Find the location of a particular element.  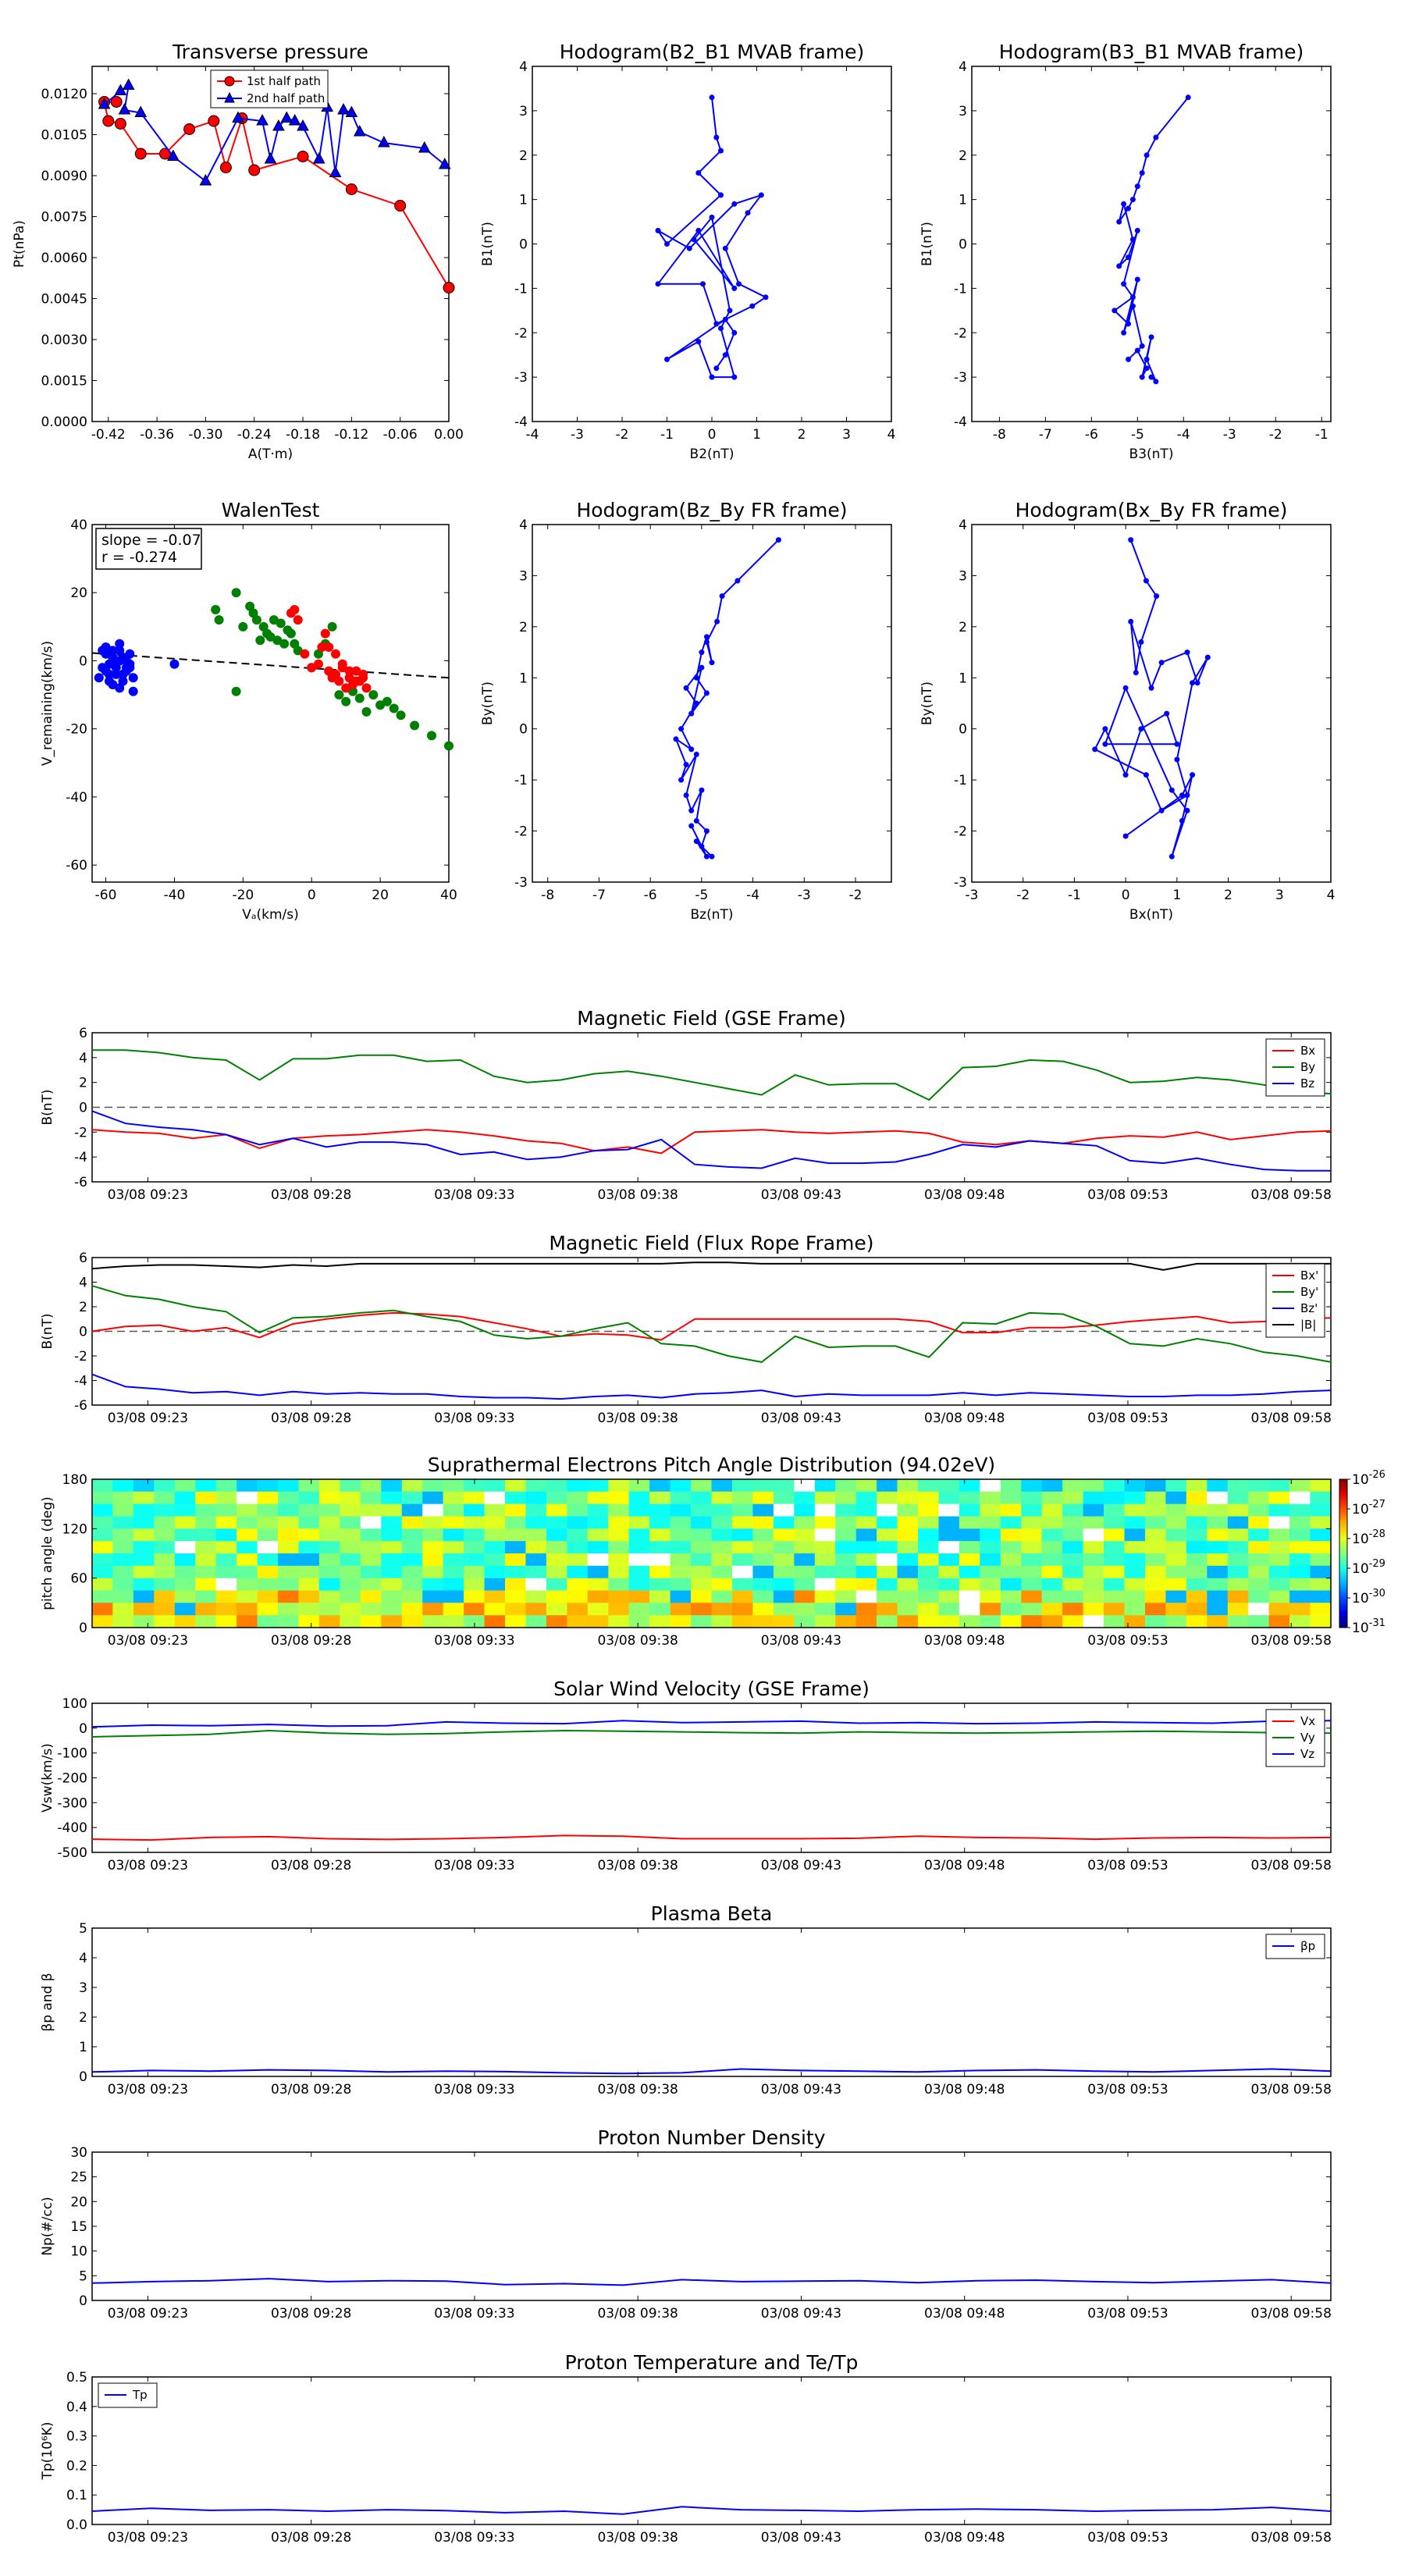

x-axis-label: A(T·m) is located at coordinates (270, 454).